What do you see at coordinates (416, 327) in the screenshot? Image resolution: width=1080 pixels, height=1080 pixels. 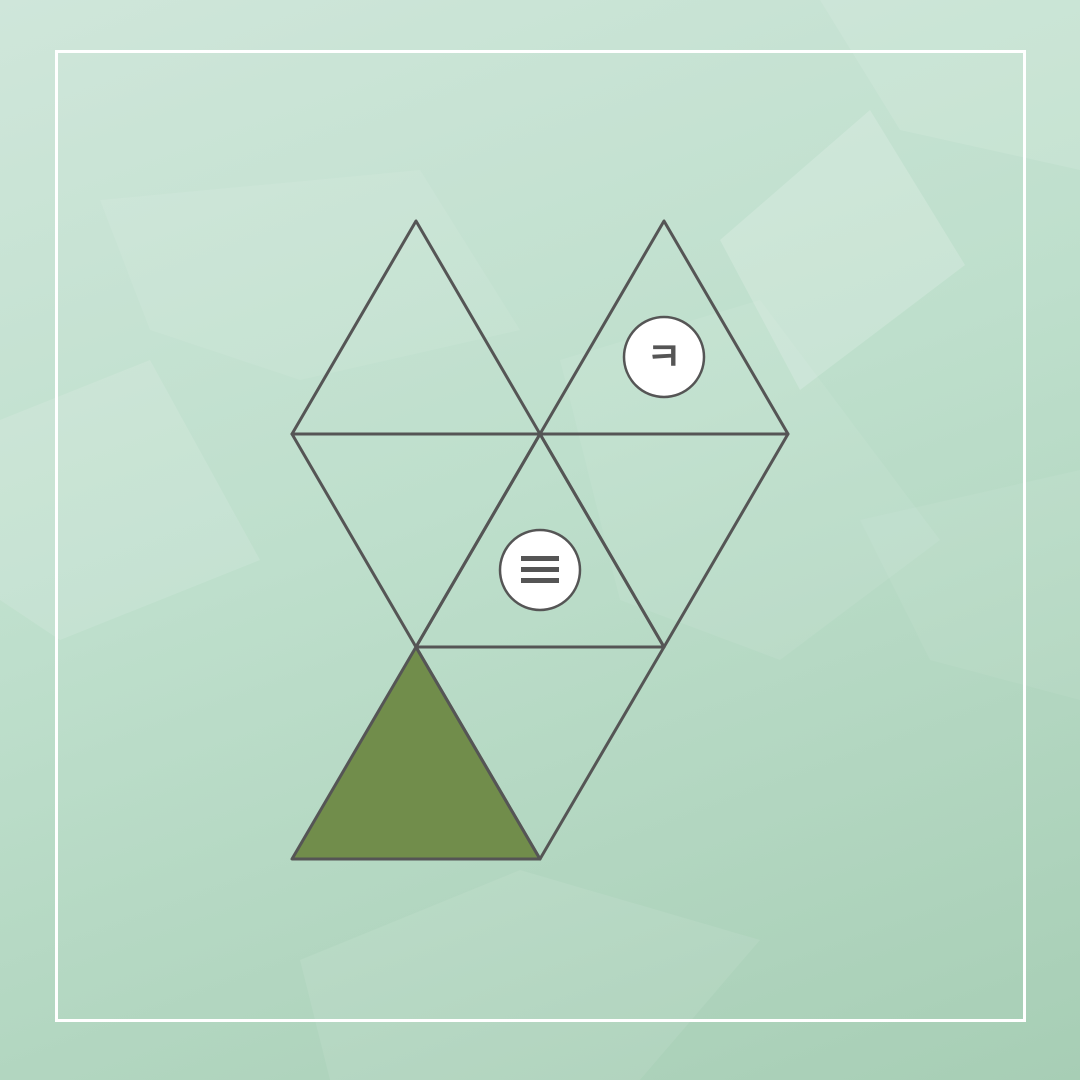 I see `triangle-cell-top-left` at bounding box center [416, 327].